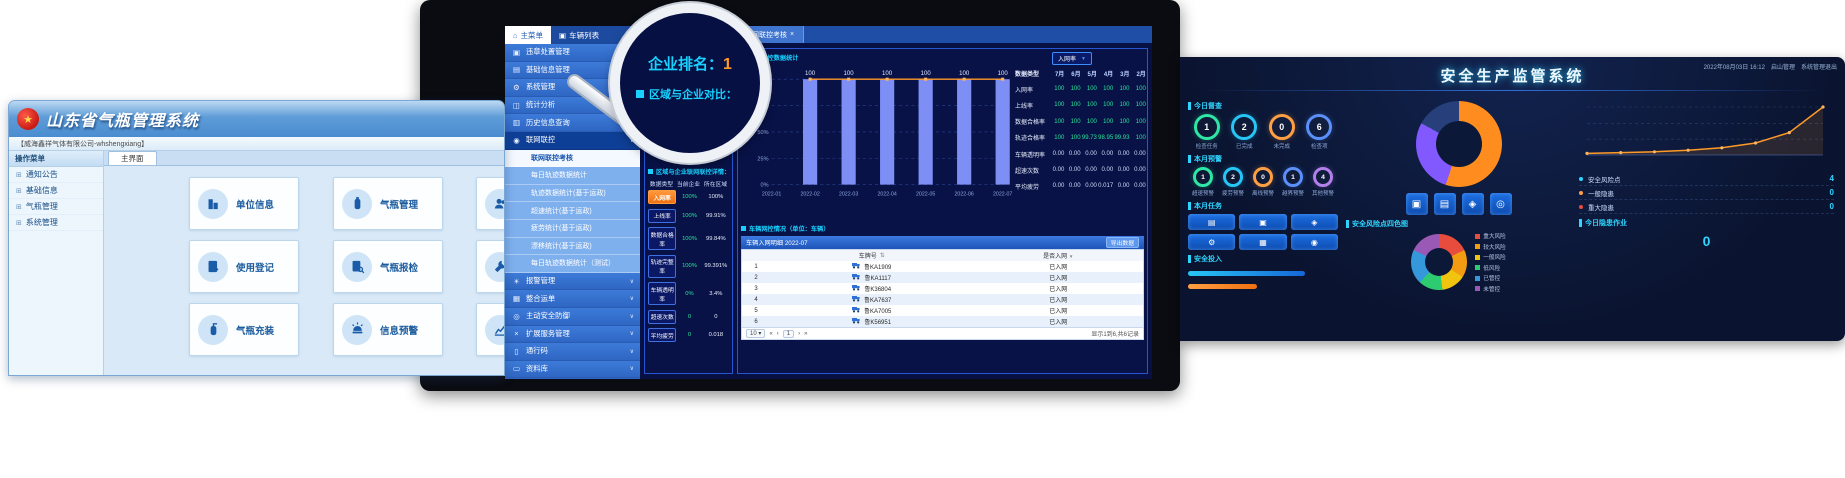 The width and height of the screenshot is (1845, 478). I want to click on gauge-ring: 2, so click(1233, 177).